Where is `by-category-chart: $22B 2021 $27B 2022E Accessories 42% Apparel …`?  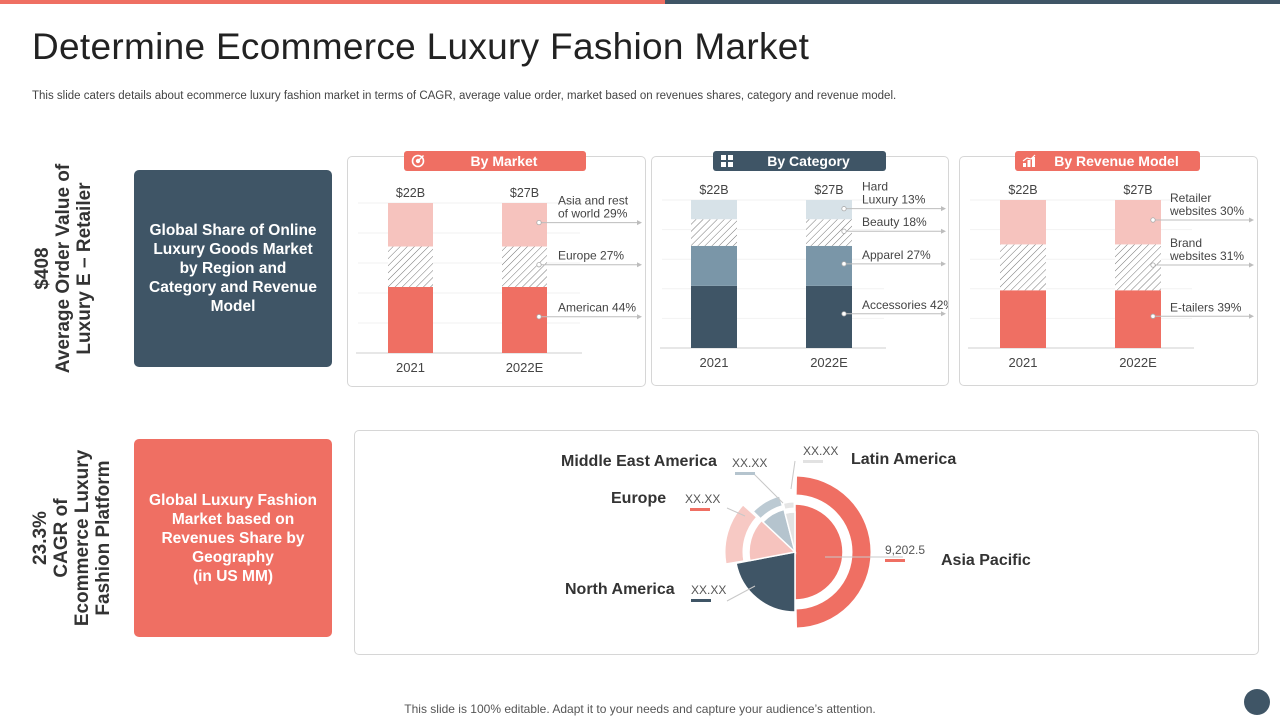 by-category-chart: $22B 2021 $27B 2022E Accessories 42% Apparel … is located at coordinates (804, 275).